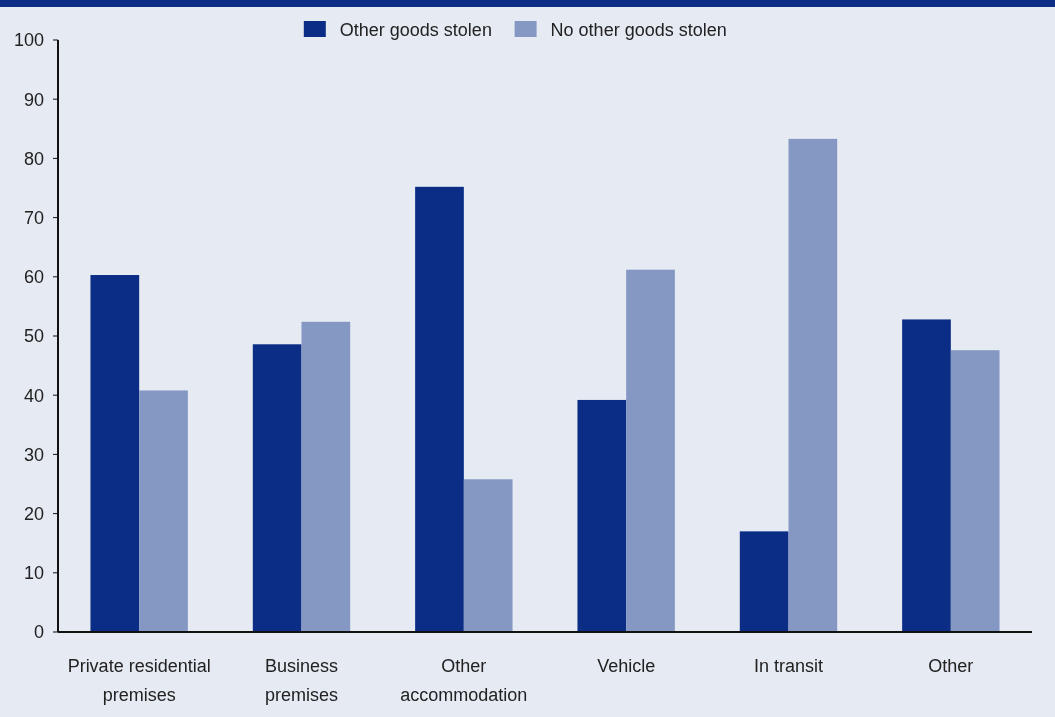 This screenshot has height=717, width=1055. Describe the element at coordinates (951, 666) in the screenshot. I see `x-tick-label: Other` at that location.